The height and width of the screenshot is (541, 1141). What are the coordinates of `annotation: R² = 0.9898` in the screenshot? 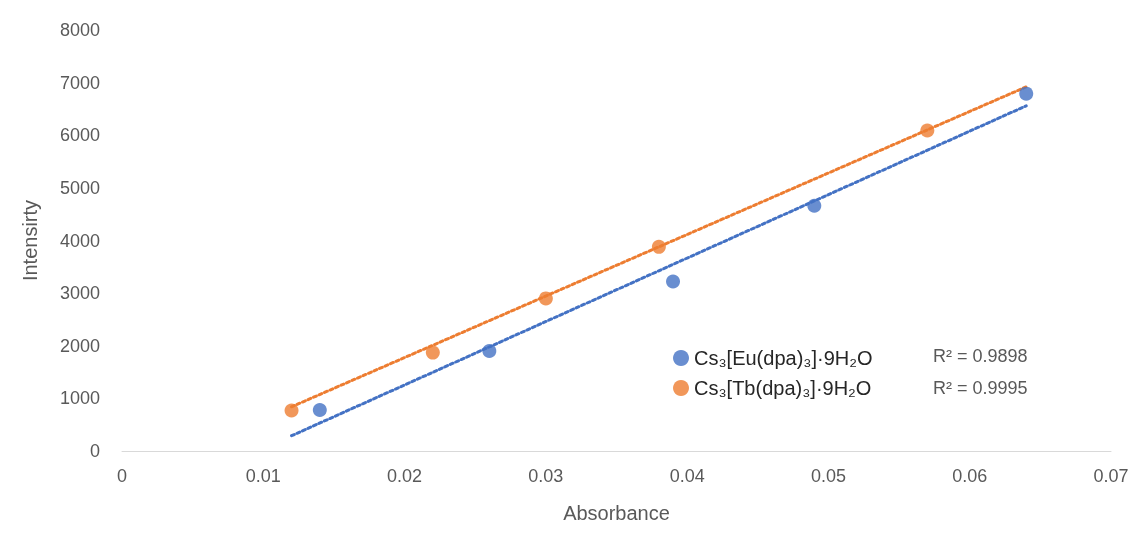 It's located at (980, 356).